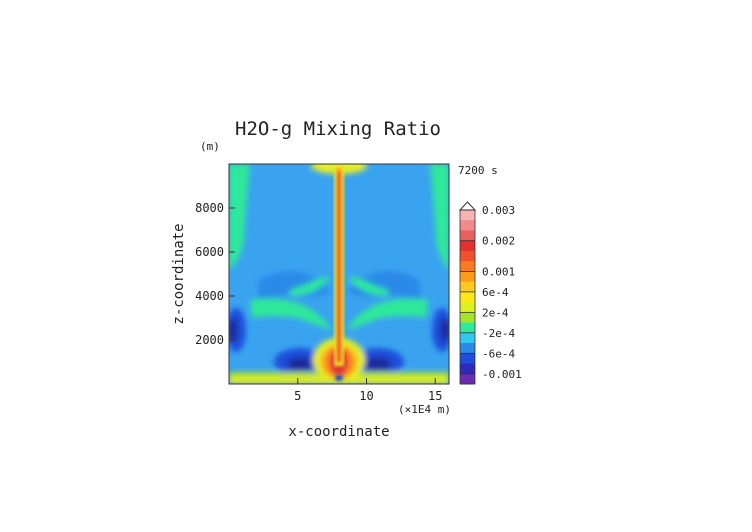  What do you see at coordinates (495, 312) in the screenshot?
I see `colorbar-label: 2e-4` at bounding box center [495, 312].